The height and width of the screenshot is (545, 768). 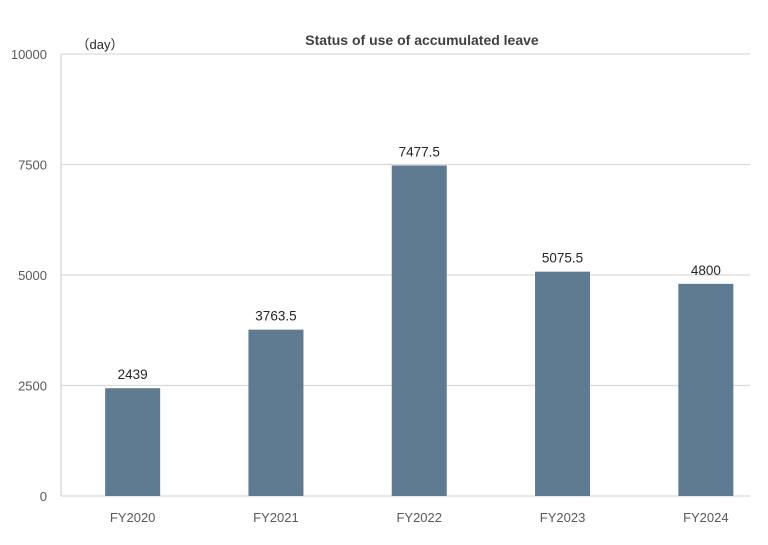 What do you see at coordinates (419, 517) in the screenshot?
I see `x-tick-label: FY2022` at bounding box center [419, 517].